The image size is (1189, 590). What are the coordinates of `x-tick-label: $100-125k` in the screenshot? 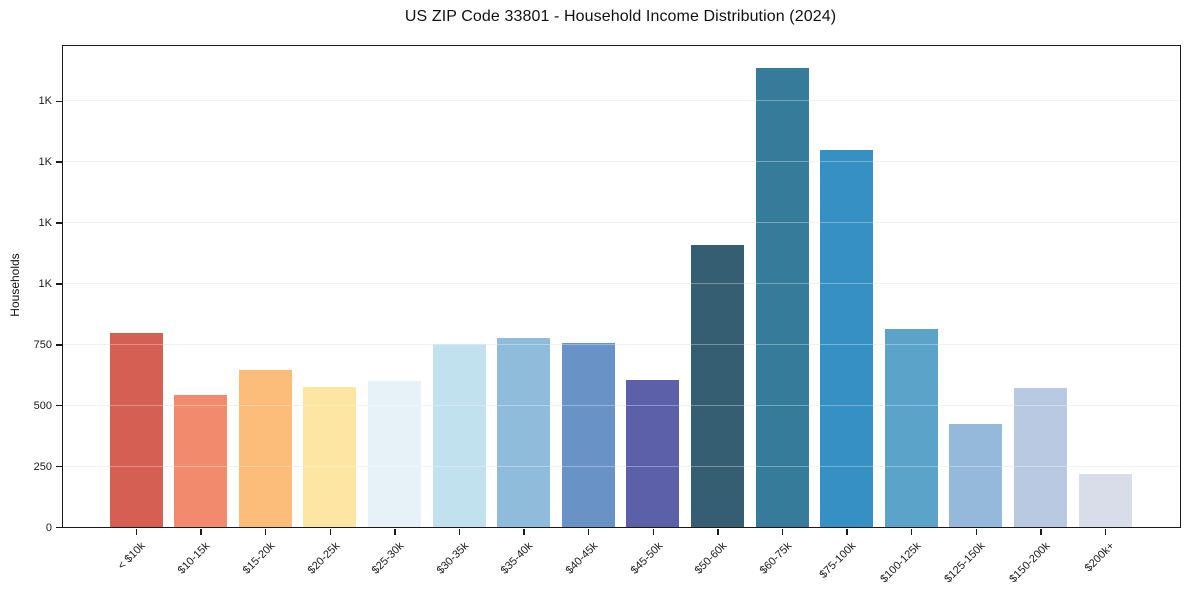 It's located at (900, 563).